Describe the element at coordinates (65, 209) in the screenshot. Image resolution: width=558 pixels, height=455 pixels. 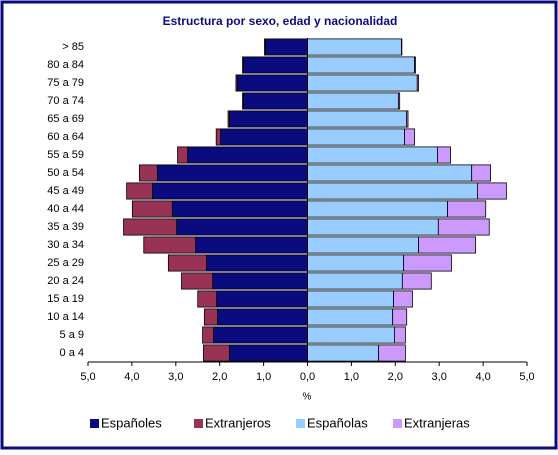
I see `y-tick-label: 40 a 44` at that location.